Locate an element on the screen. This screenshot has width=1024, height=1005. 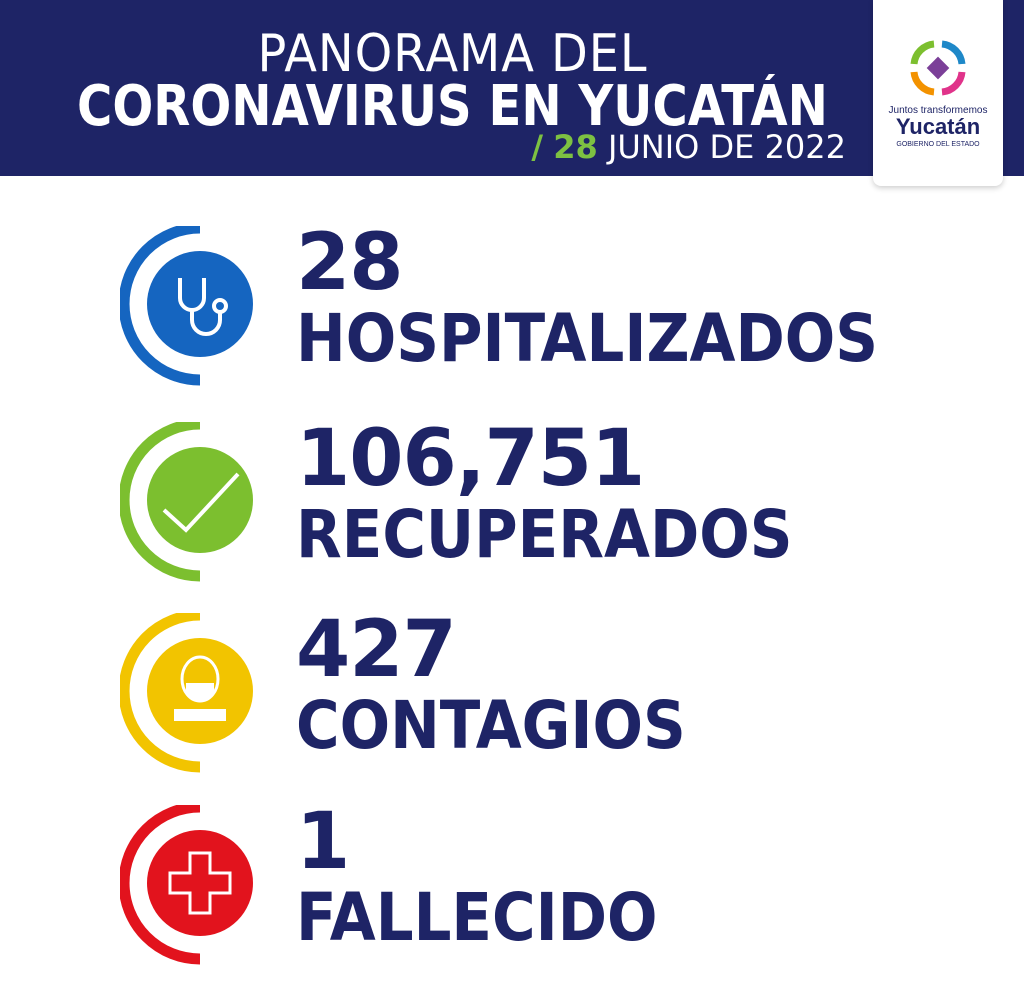
checkmark-icon is located at coordinates (186, 502).